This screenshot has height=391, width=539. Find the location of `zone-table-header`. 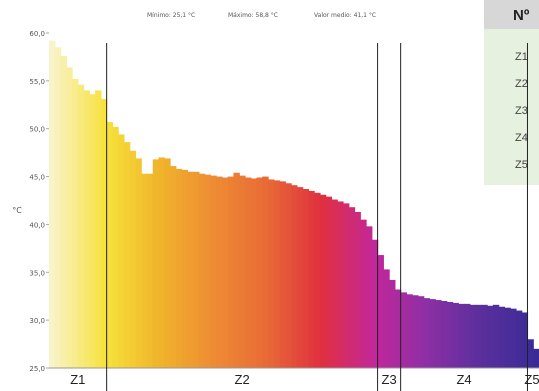

zone-table-header is located at coordinates (511, 14).